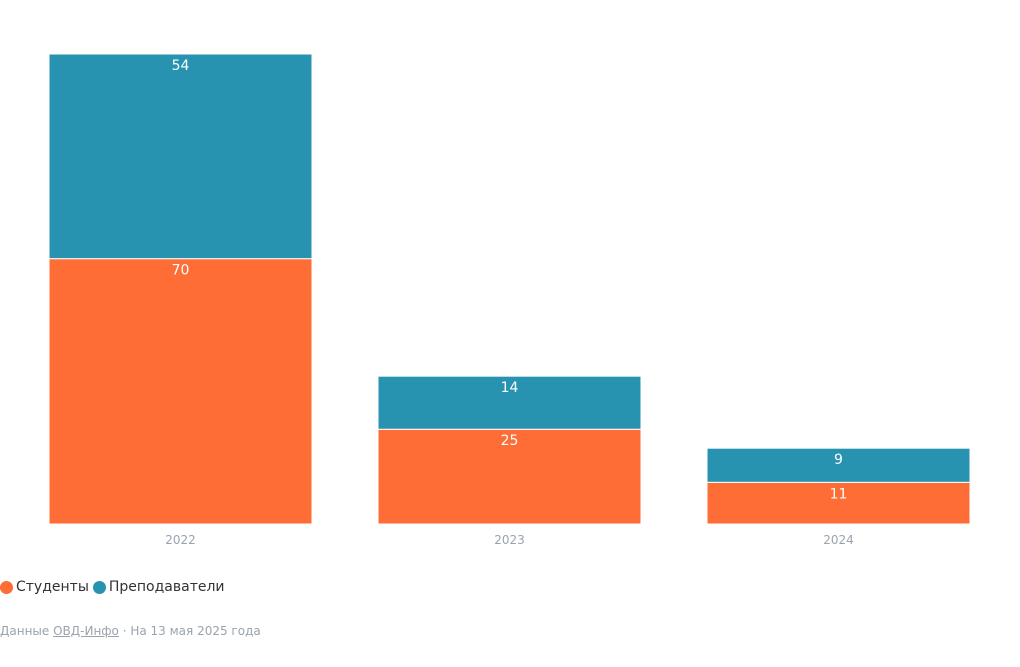  What do you see at coordinates (839, 494) in the screenshot?
I see `data-label-2024-students: 11` at bounding box center [839, 494].